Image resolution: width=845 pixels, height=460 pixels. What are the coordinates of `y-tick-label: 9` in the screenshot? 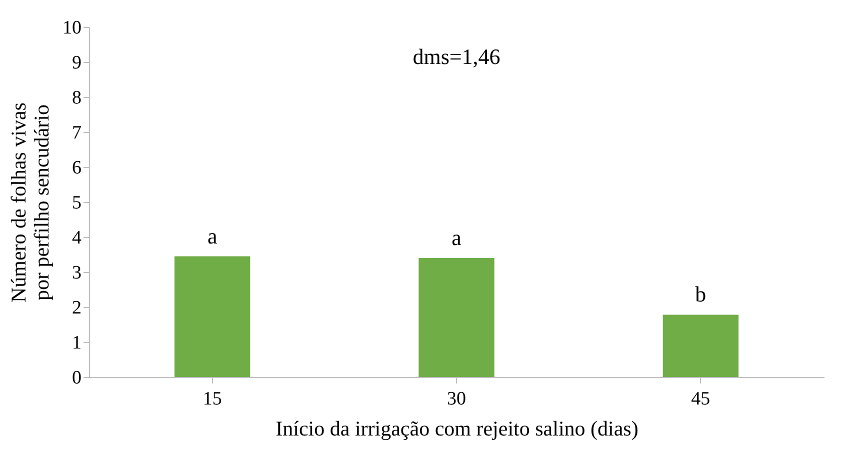 It's located at (77, 63).